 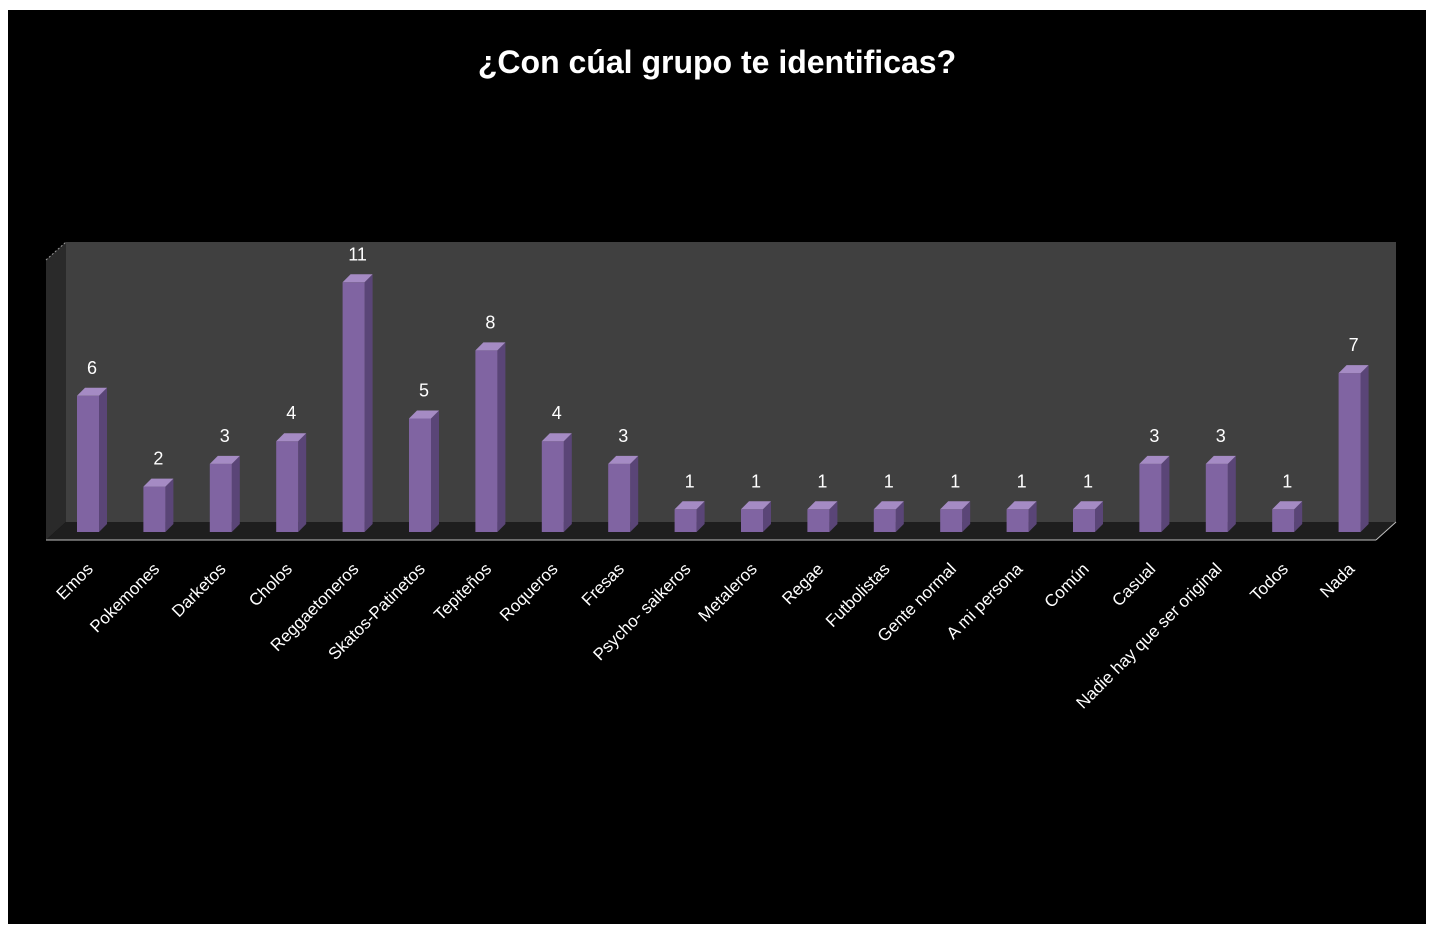 I want to click on x-tick-label: Todos, so click(x=1270, y=582).